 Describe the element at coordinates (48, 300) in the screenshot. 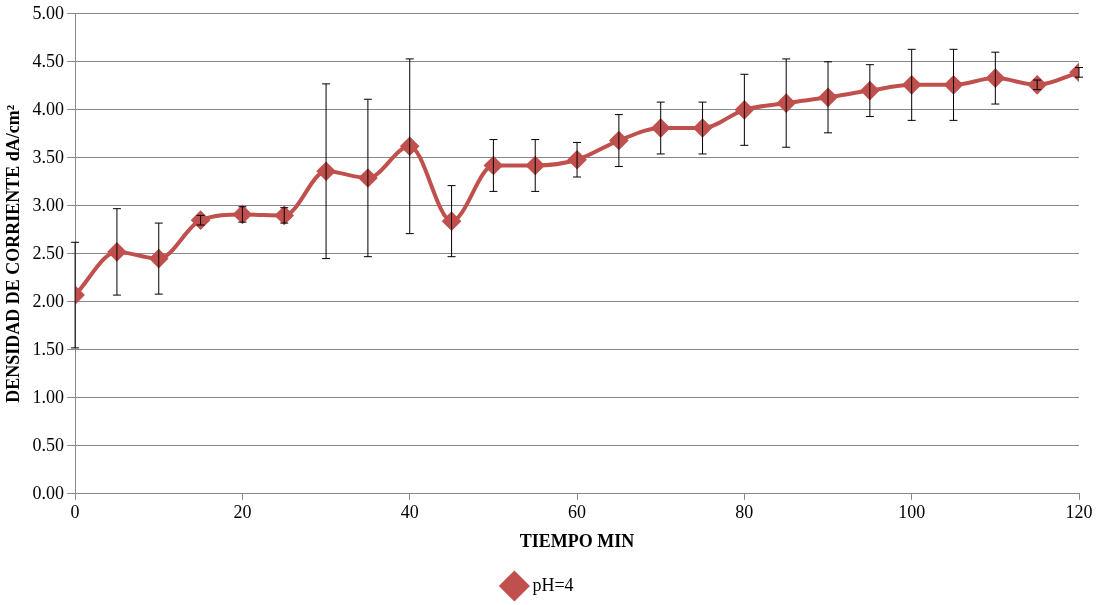

I see `y-tick-label: 2.00` at that location.